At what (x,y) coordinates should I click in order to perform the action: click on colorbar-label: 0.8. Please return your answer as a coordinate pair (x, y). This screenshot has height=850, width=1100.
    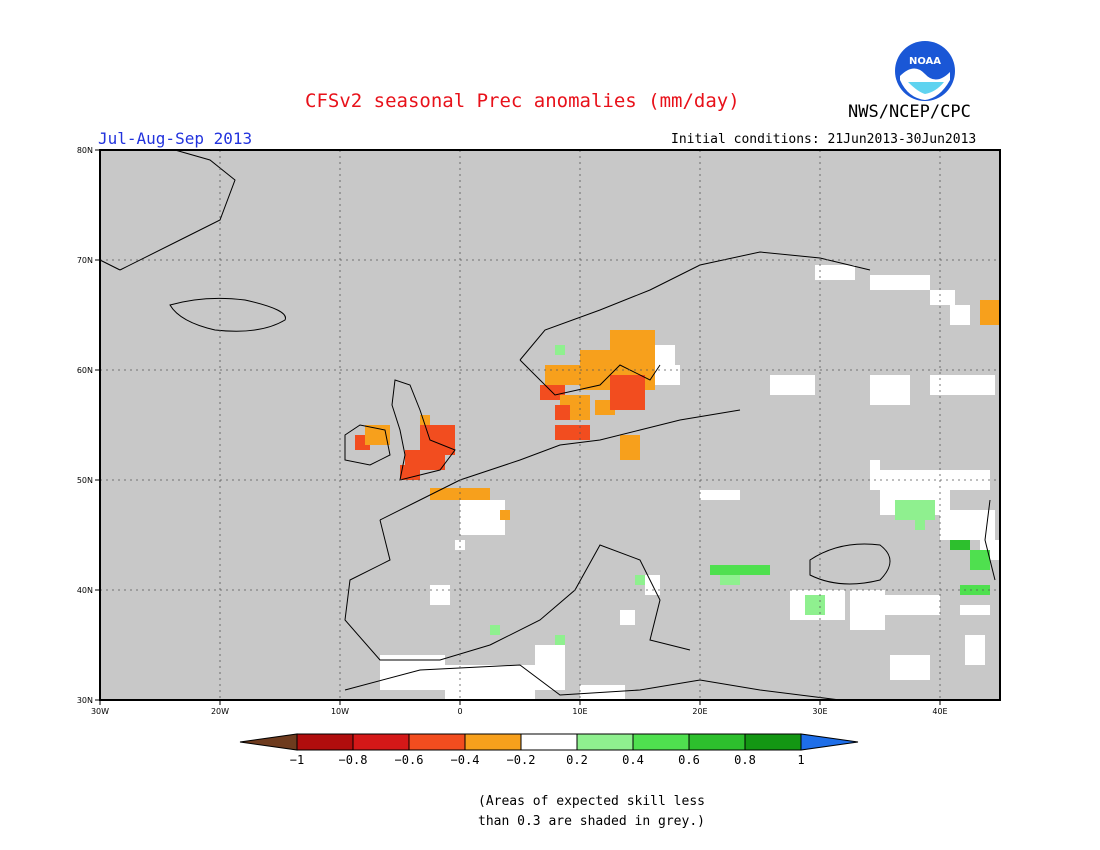
    Looking at the image, I should click on (745, 760).